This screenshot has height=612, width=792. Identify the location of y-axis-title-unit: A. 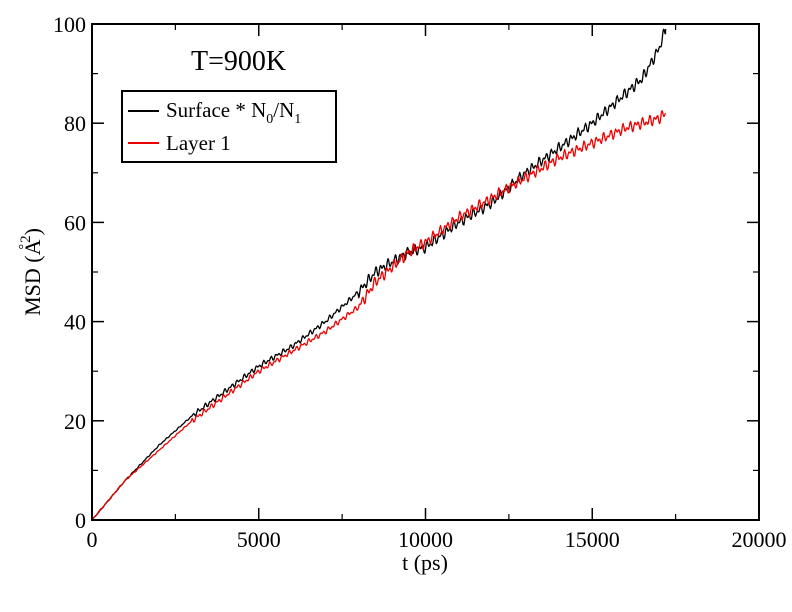
(32, 247).